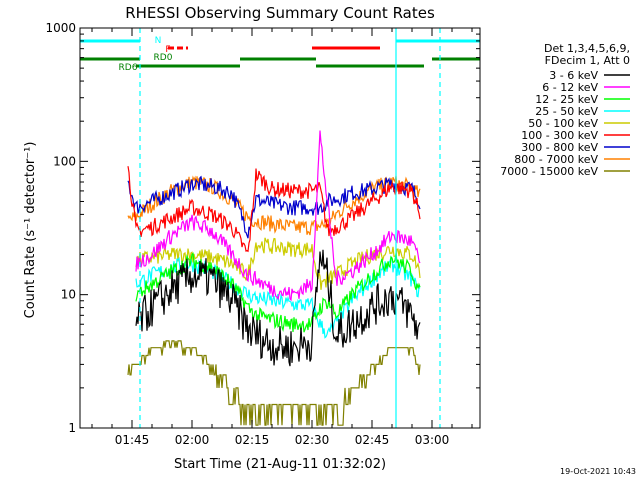 Image resolution: width=640 pixels, height=480 pixels. Describe the element at coordinates (559, 147) in the screenshot. I see `legend-label: 300 - 800 keV` at that location.